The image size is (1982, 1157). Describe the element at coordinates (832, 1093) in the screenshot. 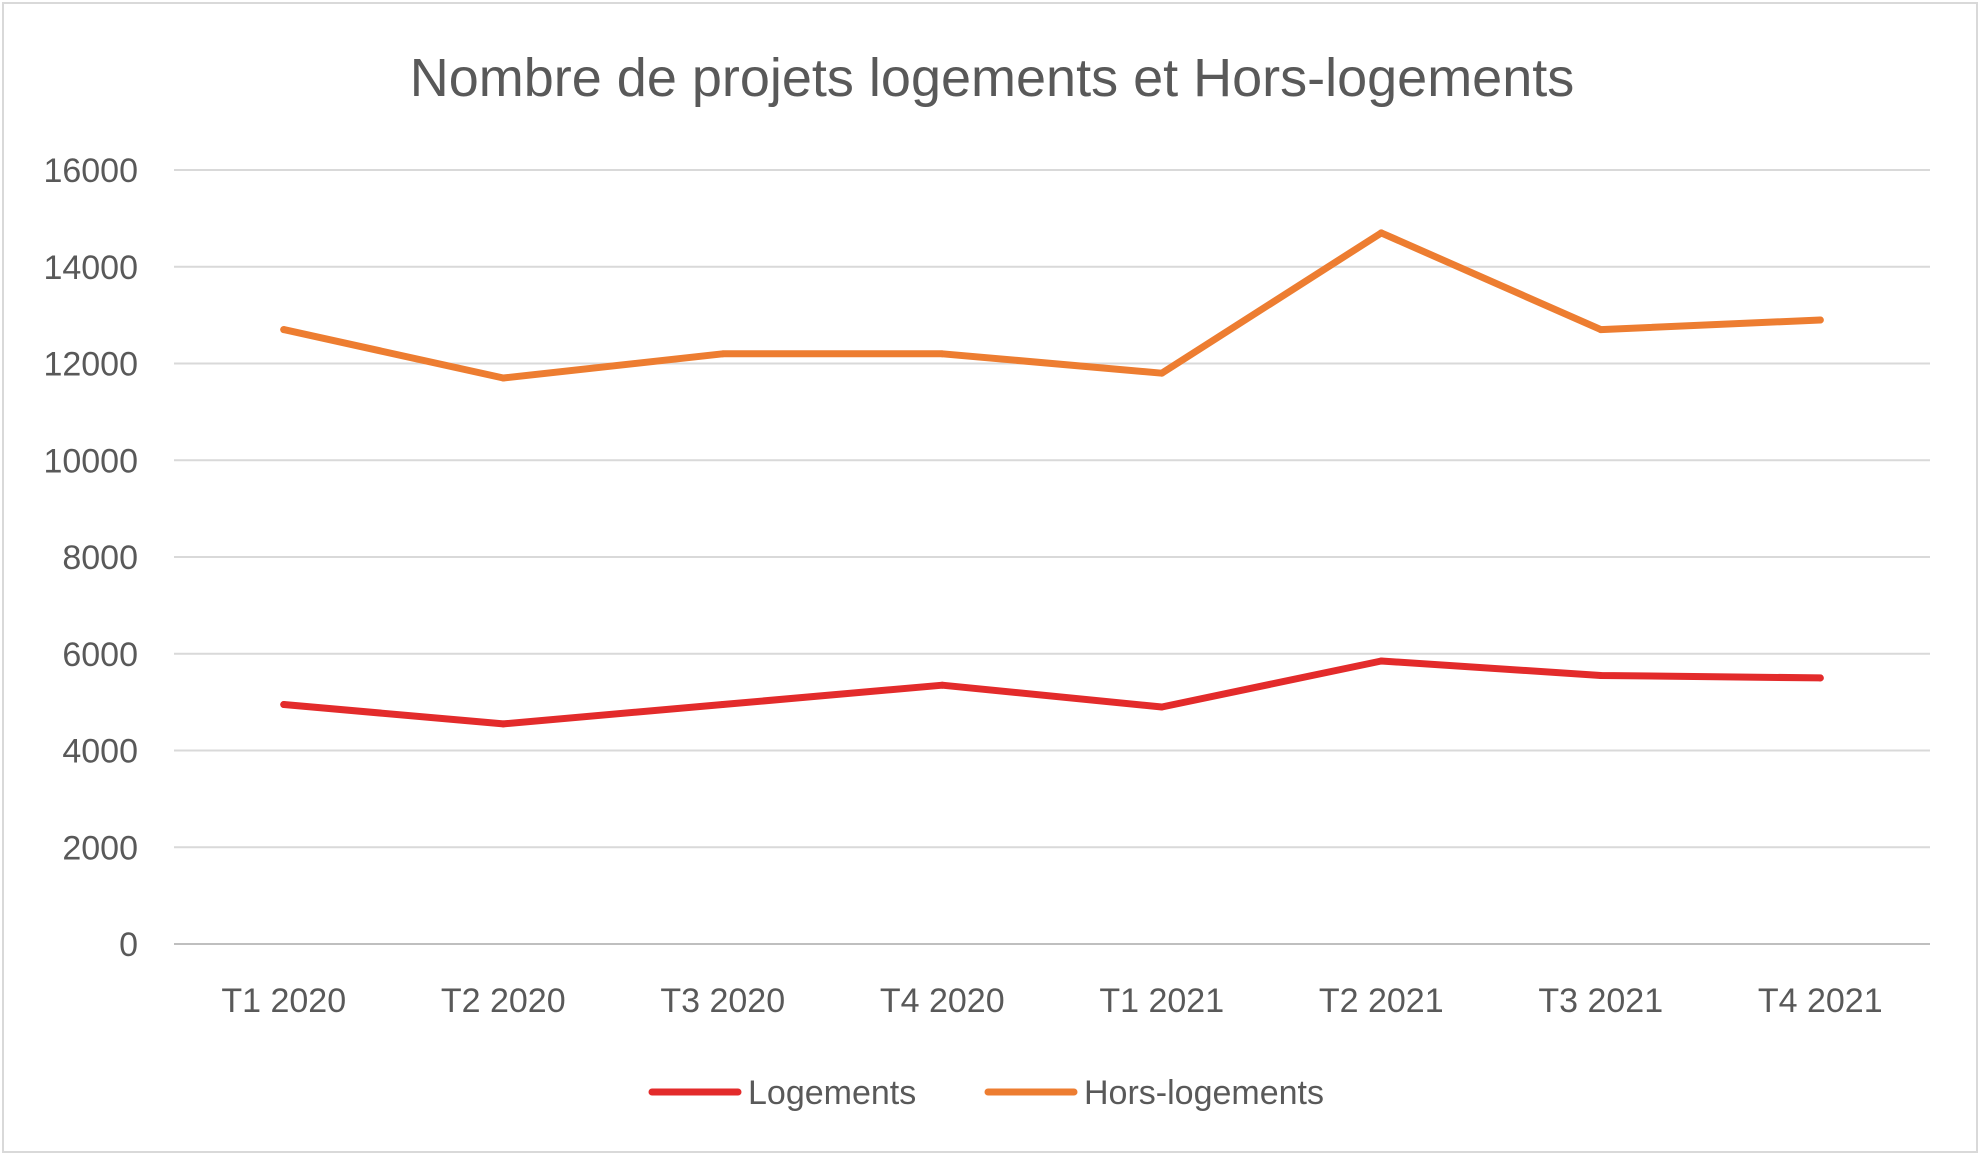

I see `legend-label: Logements` at that location.